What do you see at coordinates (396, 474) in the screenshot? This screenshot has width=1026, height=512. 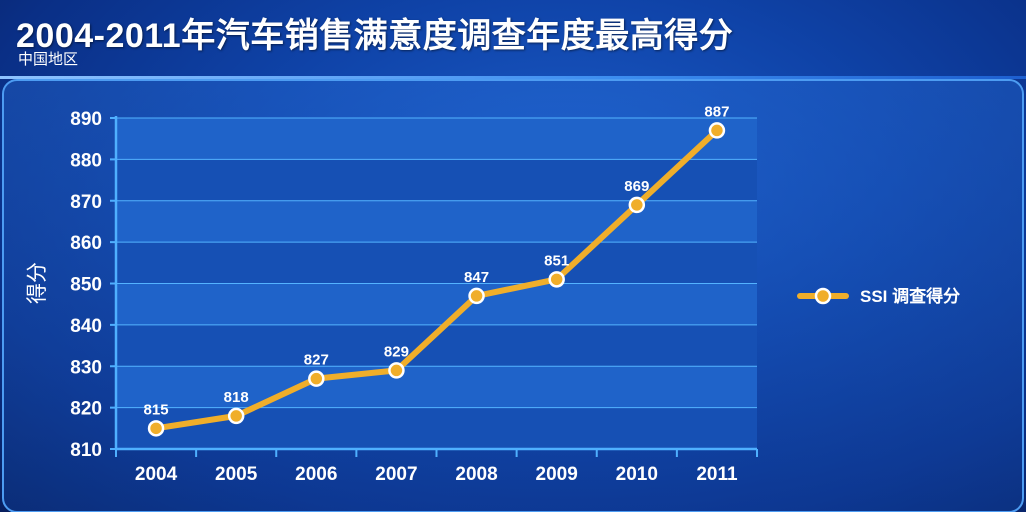 I see `x-tick-label: 2007` at bounding box center [396, 474].